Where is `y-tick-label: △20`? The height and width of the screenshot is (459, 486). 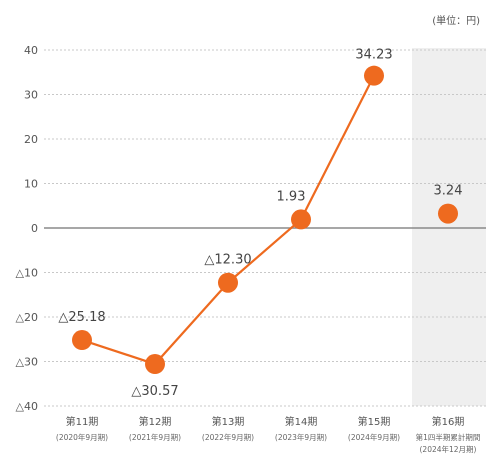
y-tick-label: △20 is located at coordinates (27, 317).